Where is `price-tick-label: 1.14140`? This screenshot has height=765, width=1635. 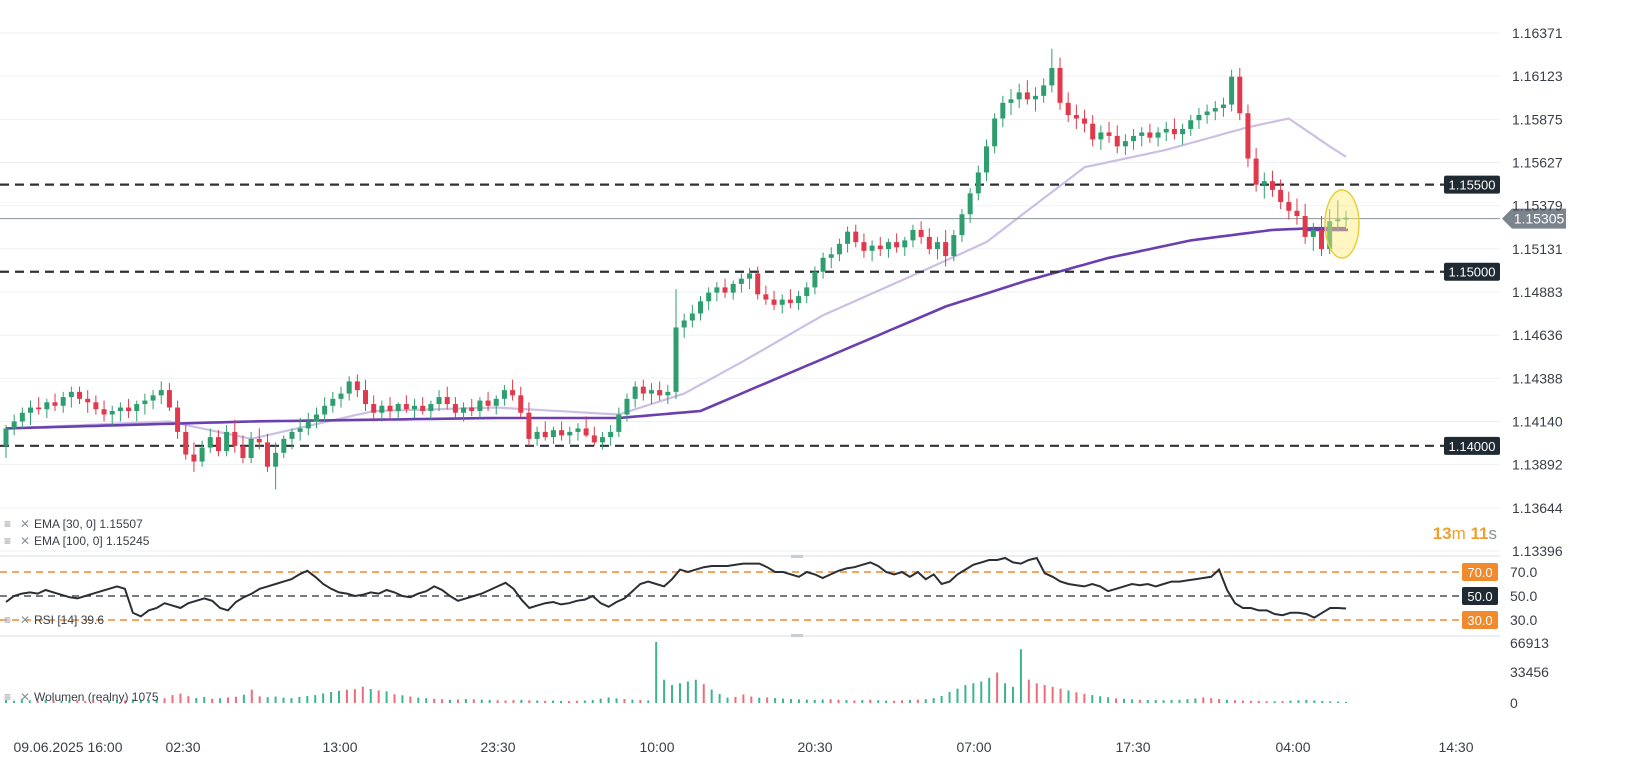 price-tick-label: 1.14140 is located at coordinates (1537, 421).